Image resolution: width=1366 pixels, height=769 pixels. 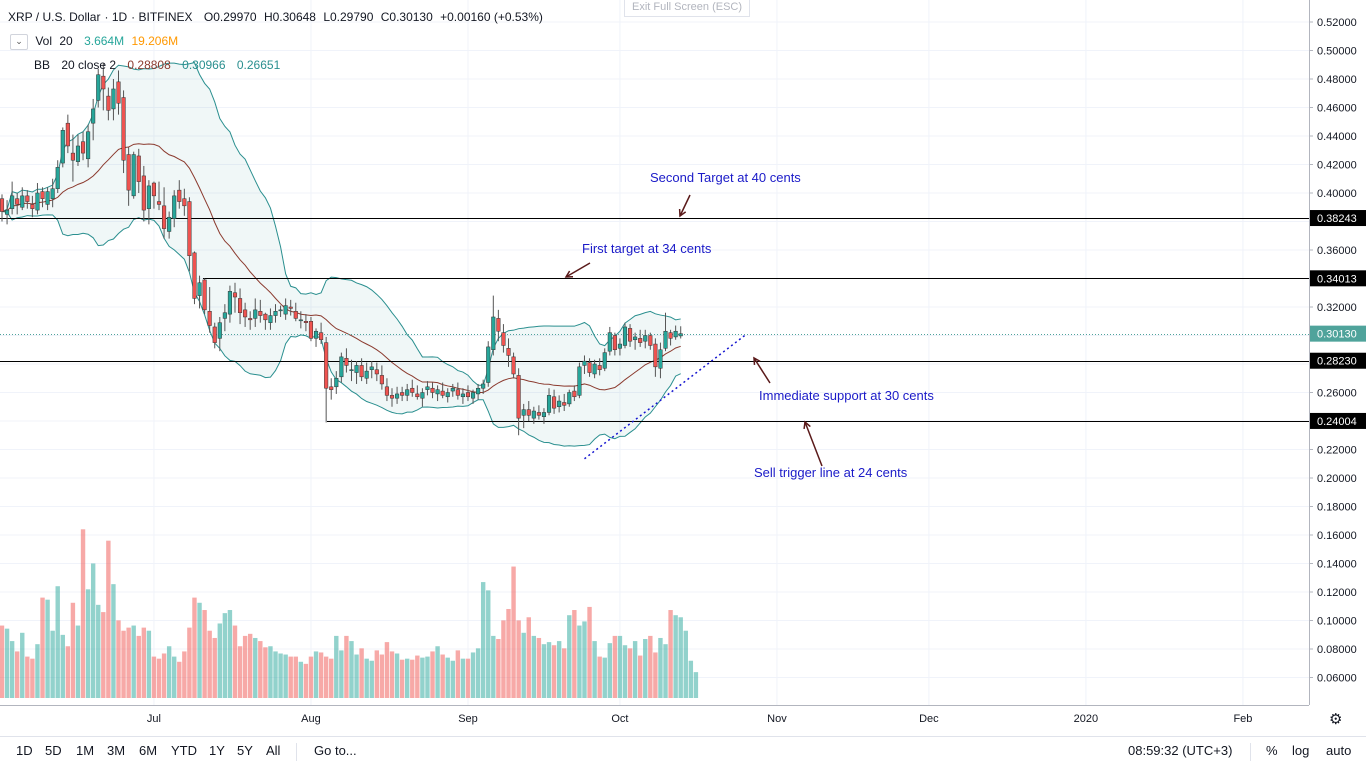 What do you see at coordinates (687, 8) in the screenshot?
I see `exit-fullscreen-button: Exit Full Screen (ESC)` at bounding box center [687, 8].